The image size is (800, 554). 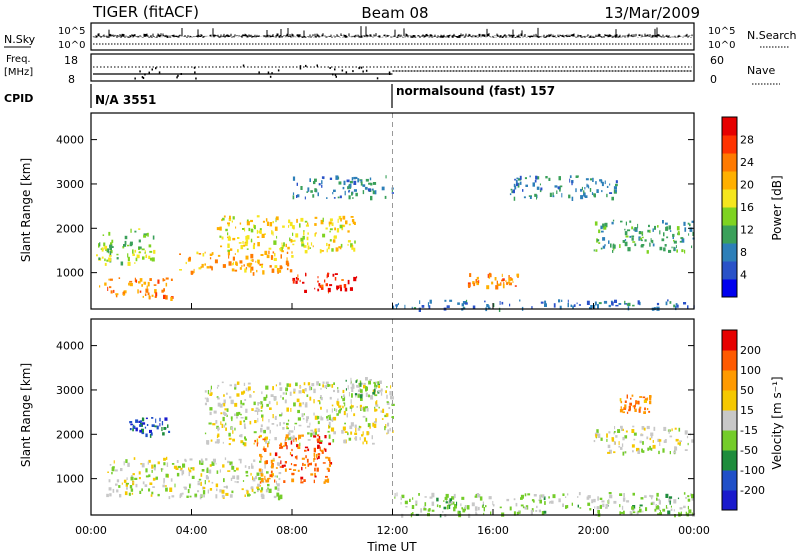 What do you see at coordinates (336, 76) in the screenshot?
I see `freq-sample` at bounding box center [336, 76].